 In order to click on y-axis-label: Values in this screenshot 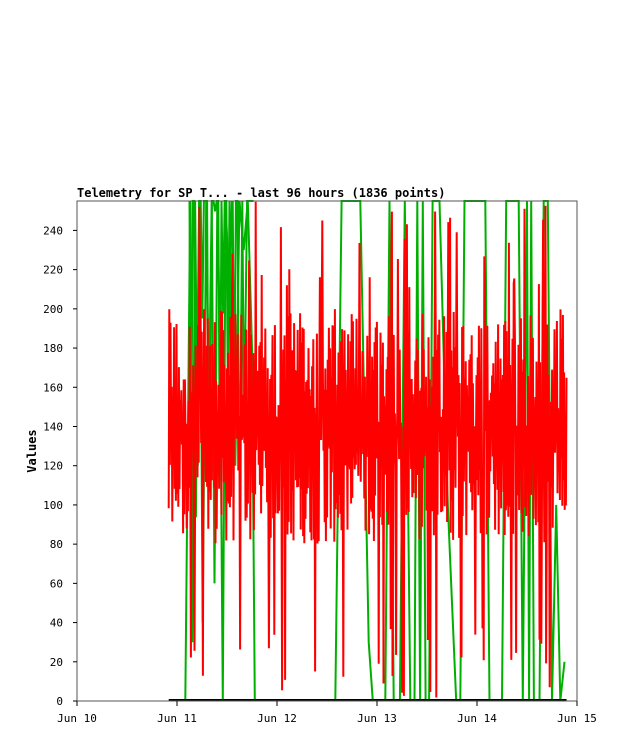, I will do `click(32, 450)`.